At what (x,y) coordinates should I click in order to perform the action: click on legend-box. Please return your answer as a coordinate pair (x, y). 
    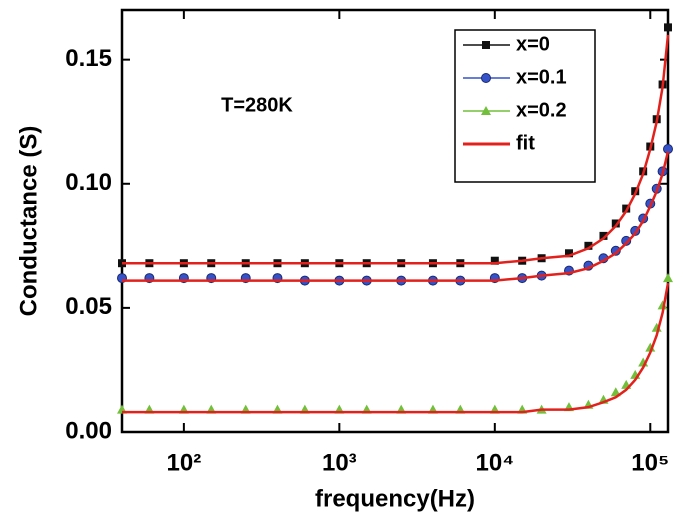
    Looking at the image, I should click on (525, 106).